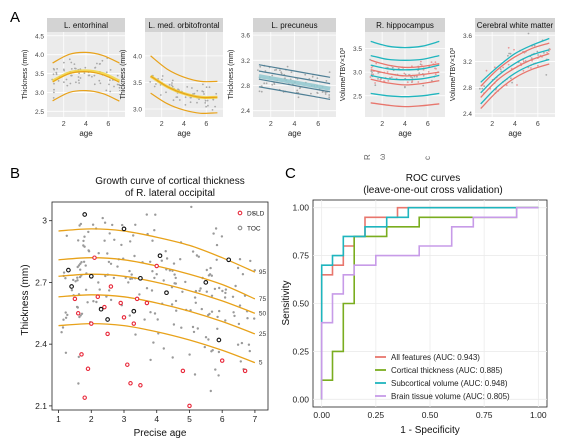 Image resolution: width=583 pixels, height=442 pixels. I want to click on legend-marker-toc, so click(240, 228).